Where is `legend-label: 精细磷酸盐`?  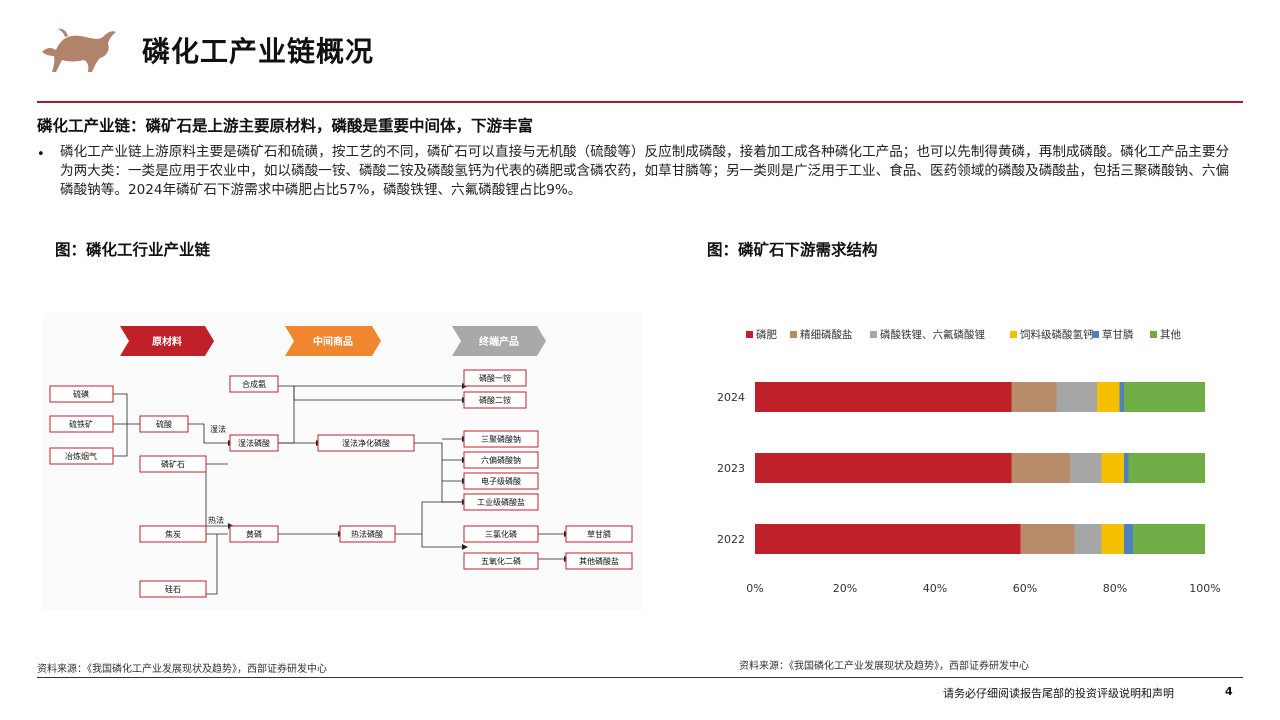
legend-label: 精细磷酸盐 is located at coordinates (826, 334).